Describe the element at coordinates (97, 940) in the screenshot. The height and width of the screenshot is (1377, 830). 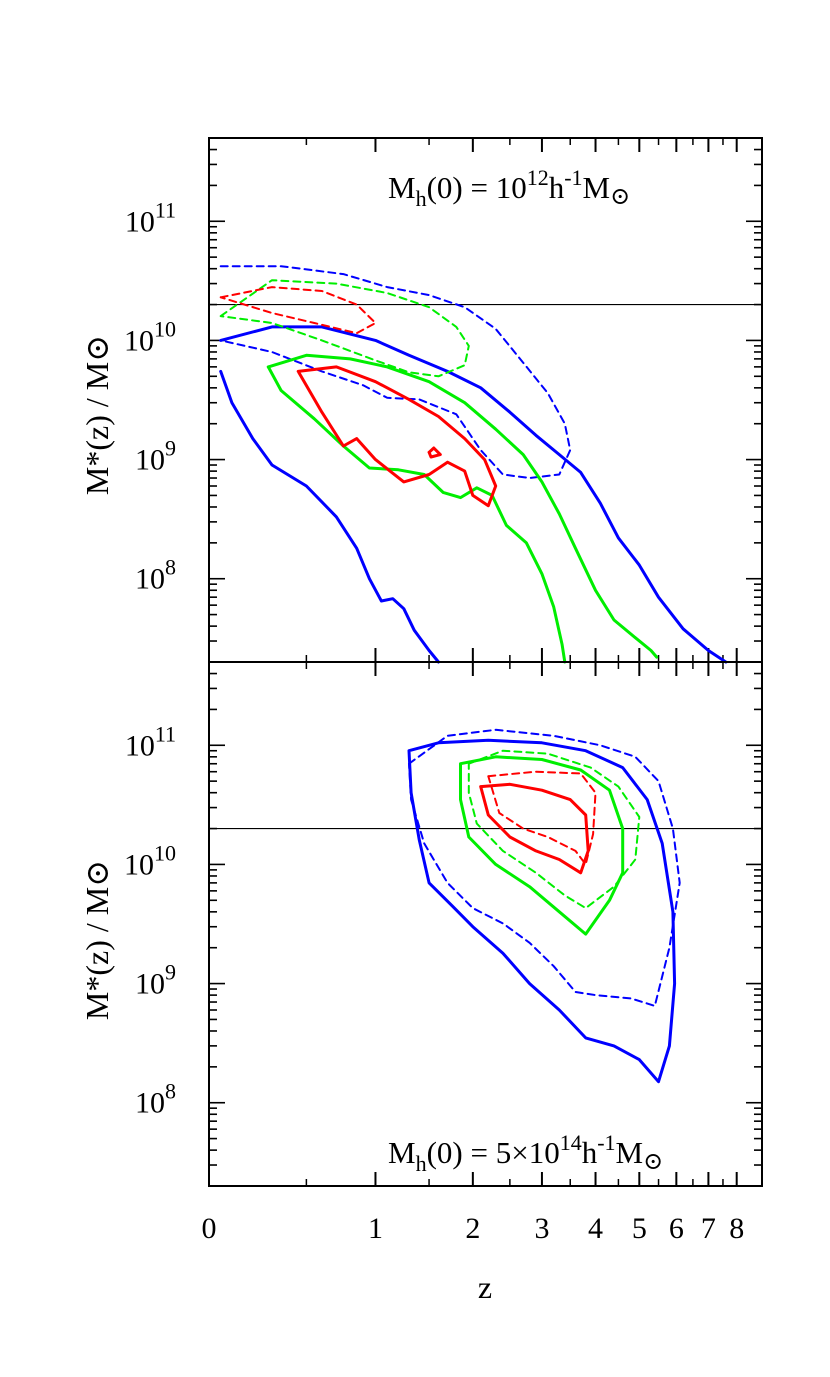
I see `bottom-ylabel: M*(z) / M⊙` at that location.